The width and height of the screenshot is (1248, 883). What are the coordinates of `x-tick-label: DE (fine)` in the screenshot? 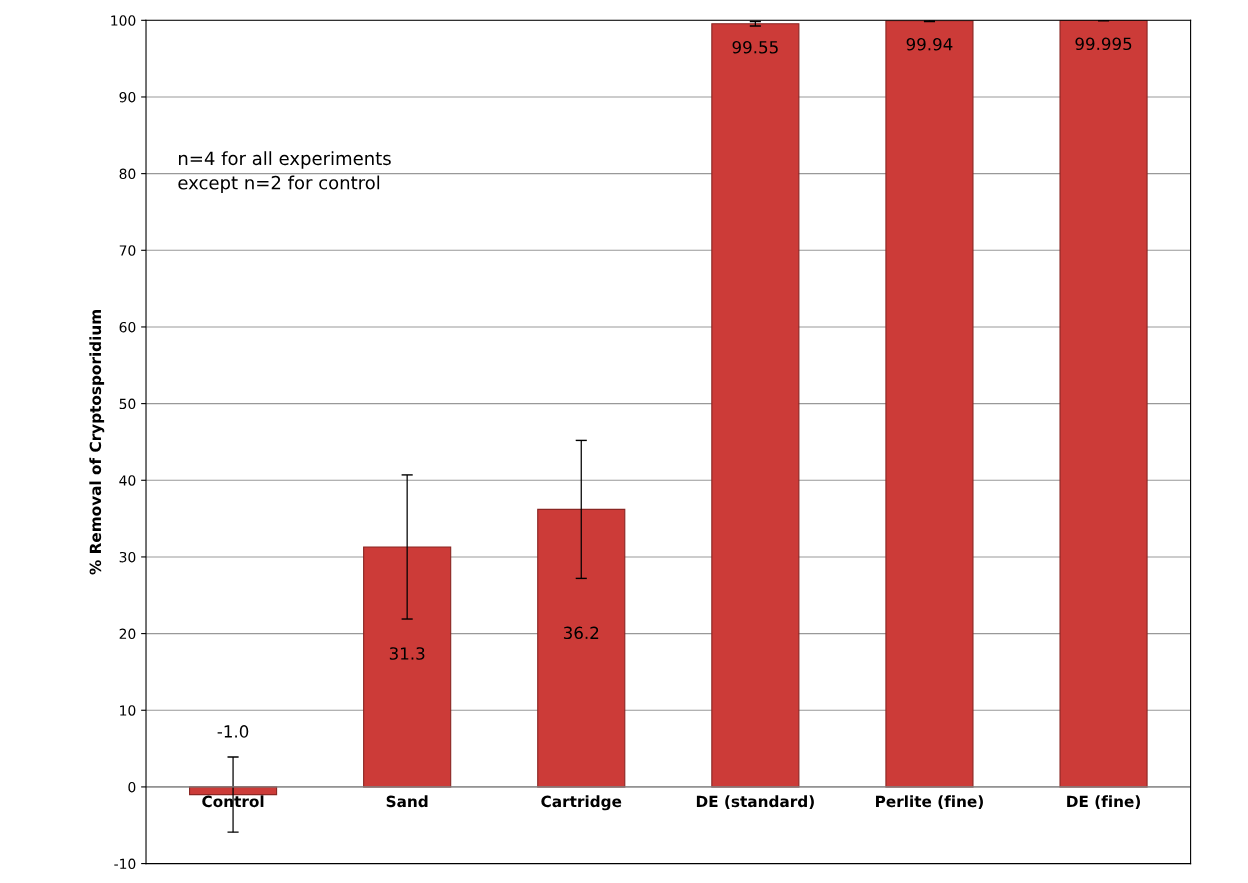 It's located at (1103, 802).